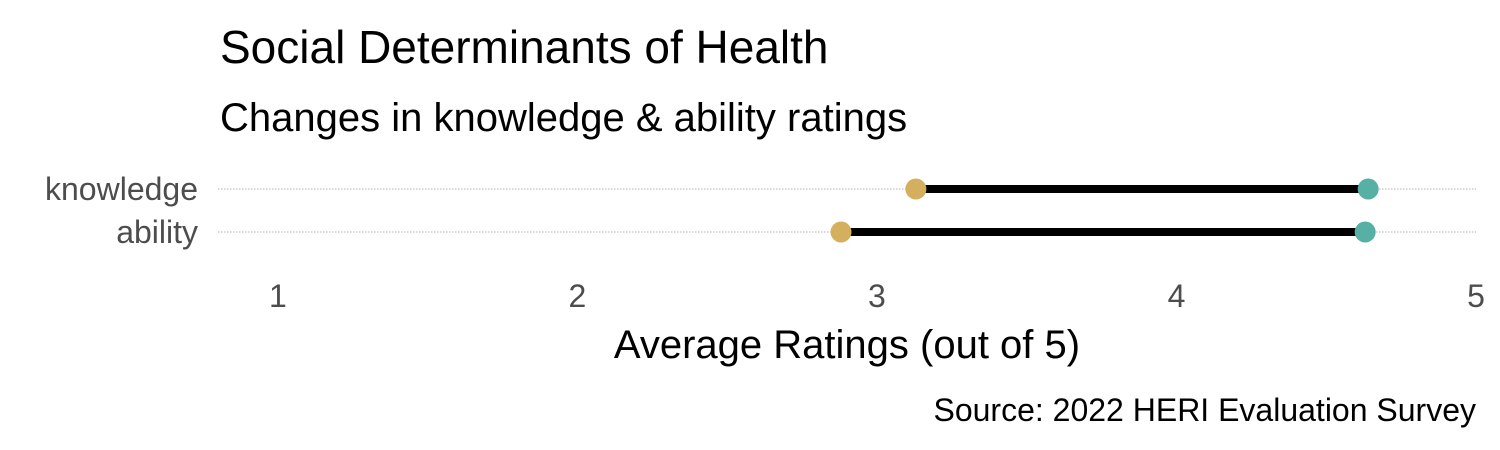 The width and height of the screenshot is (1500, 450). What do you see at coordinates (916, 189) in the screenshot?
I see `point-before-knowledge` at bounding box center [916, 189].